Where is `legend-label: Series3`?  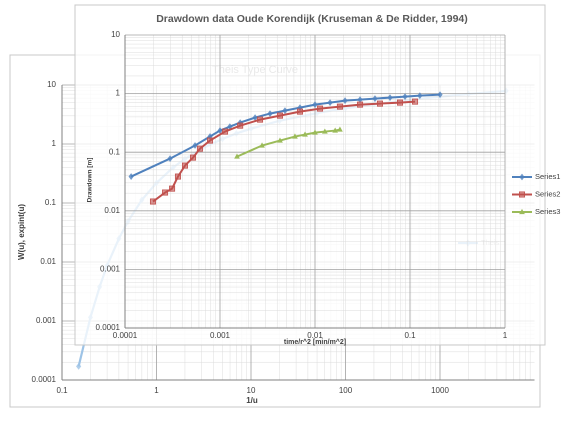 legend-label: Series3 is located at coordinates (547, 211).